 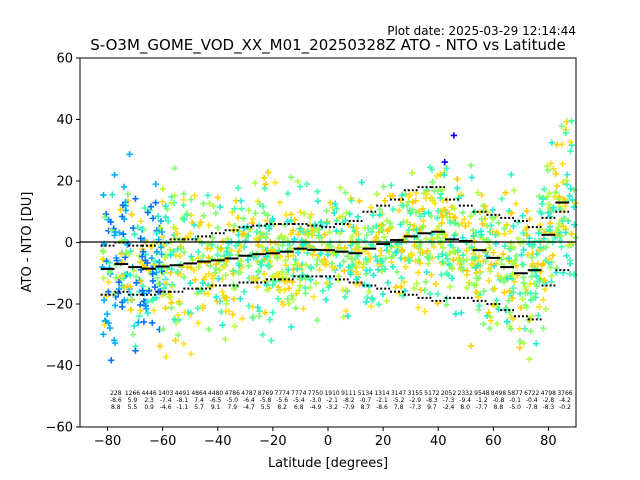 I want to click on bin-stat-label: -5.0, so click(x=515, y=407).